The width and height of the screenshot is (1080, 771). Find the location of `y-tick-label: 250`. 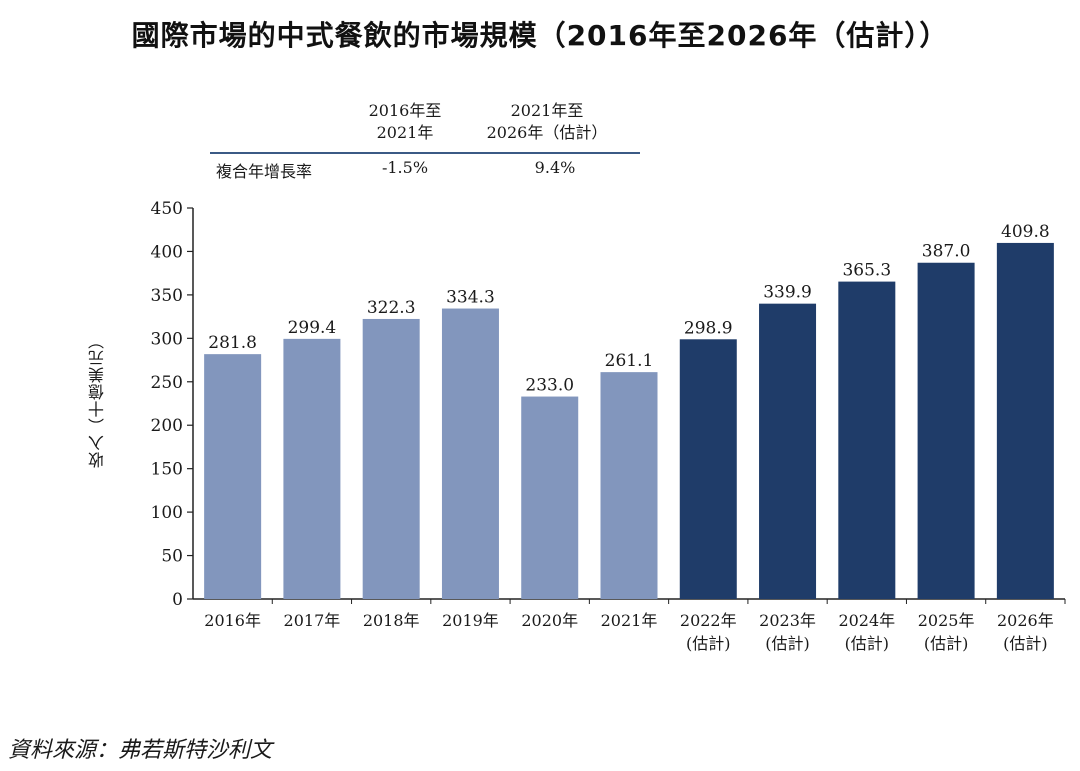

y-tick-label: 250 is located at coordinates (167, 383).